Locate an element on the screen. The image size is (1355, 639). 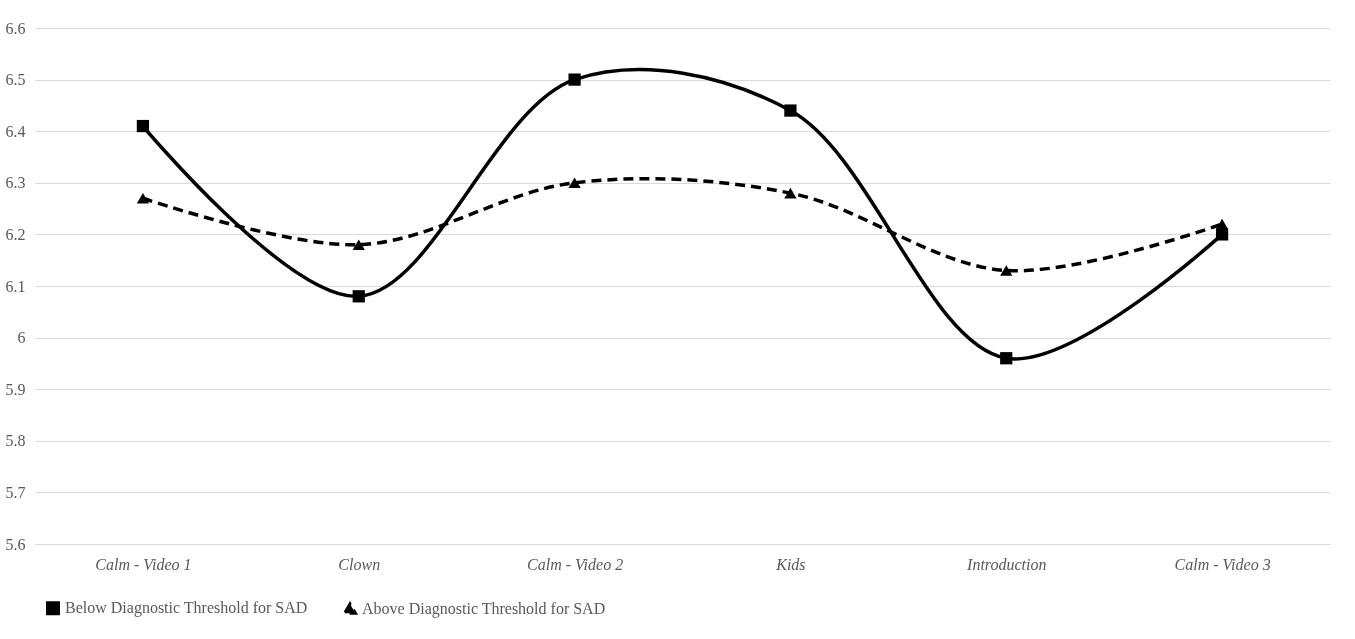
x-tick-label: Introduction is located at coordinates (1006, 564).